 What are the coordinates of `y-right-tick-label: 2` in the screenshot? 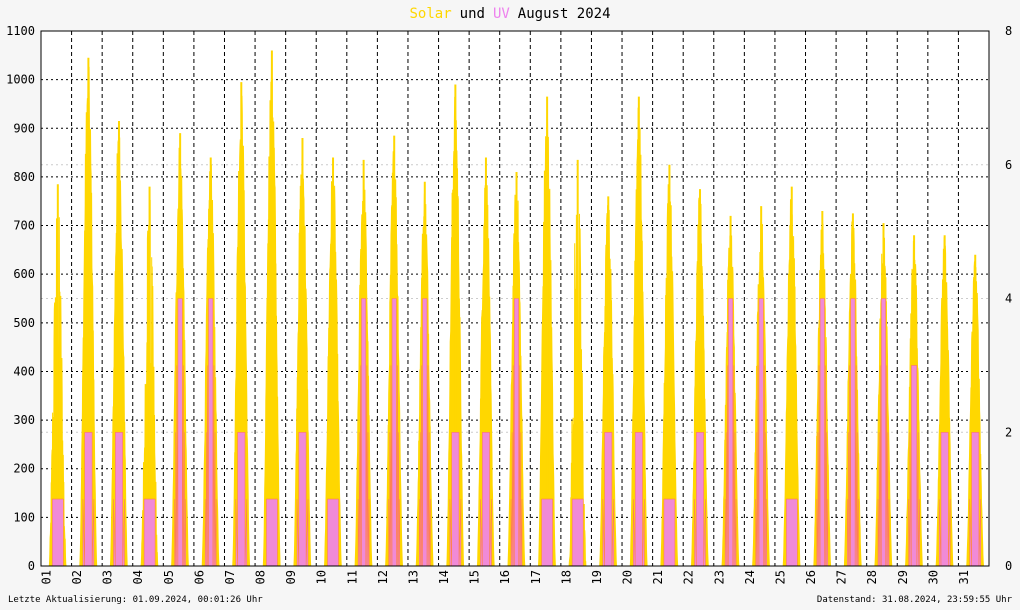 It's located at (1008, 432).